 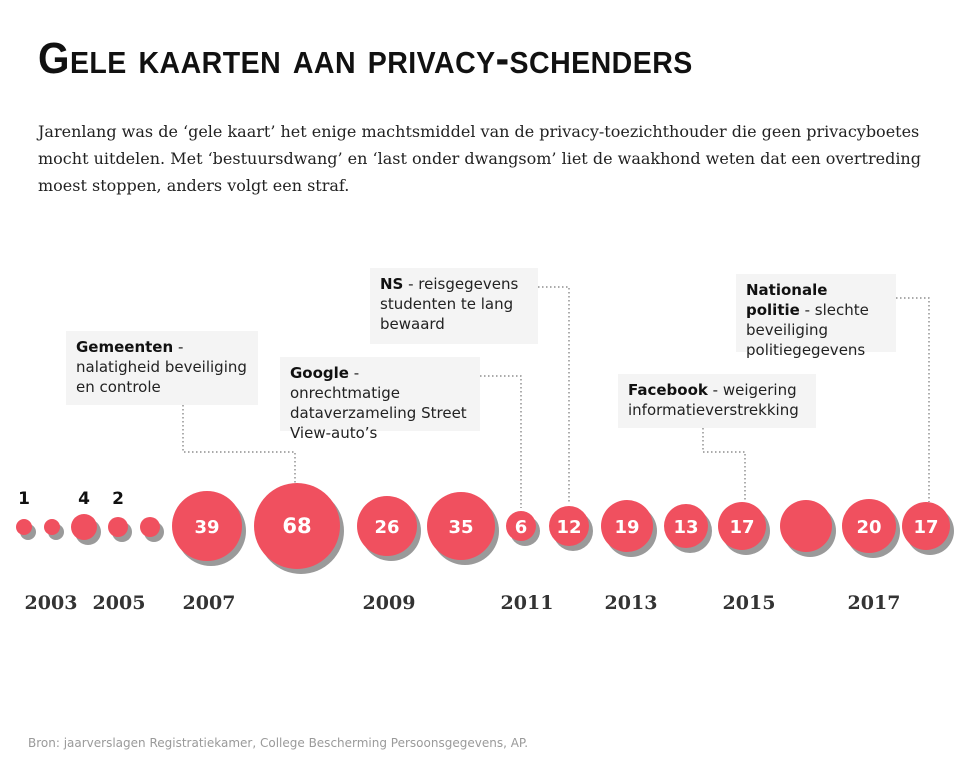 What do you see at coordinates (84, 499) in the screenshot?
I see `bubble-value-label: 4` at bounding box center [84, 499].